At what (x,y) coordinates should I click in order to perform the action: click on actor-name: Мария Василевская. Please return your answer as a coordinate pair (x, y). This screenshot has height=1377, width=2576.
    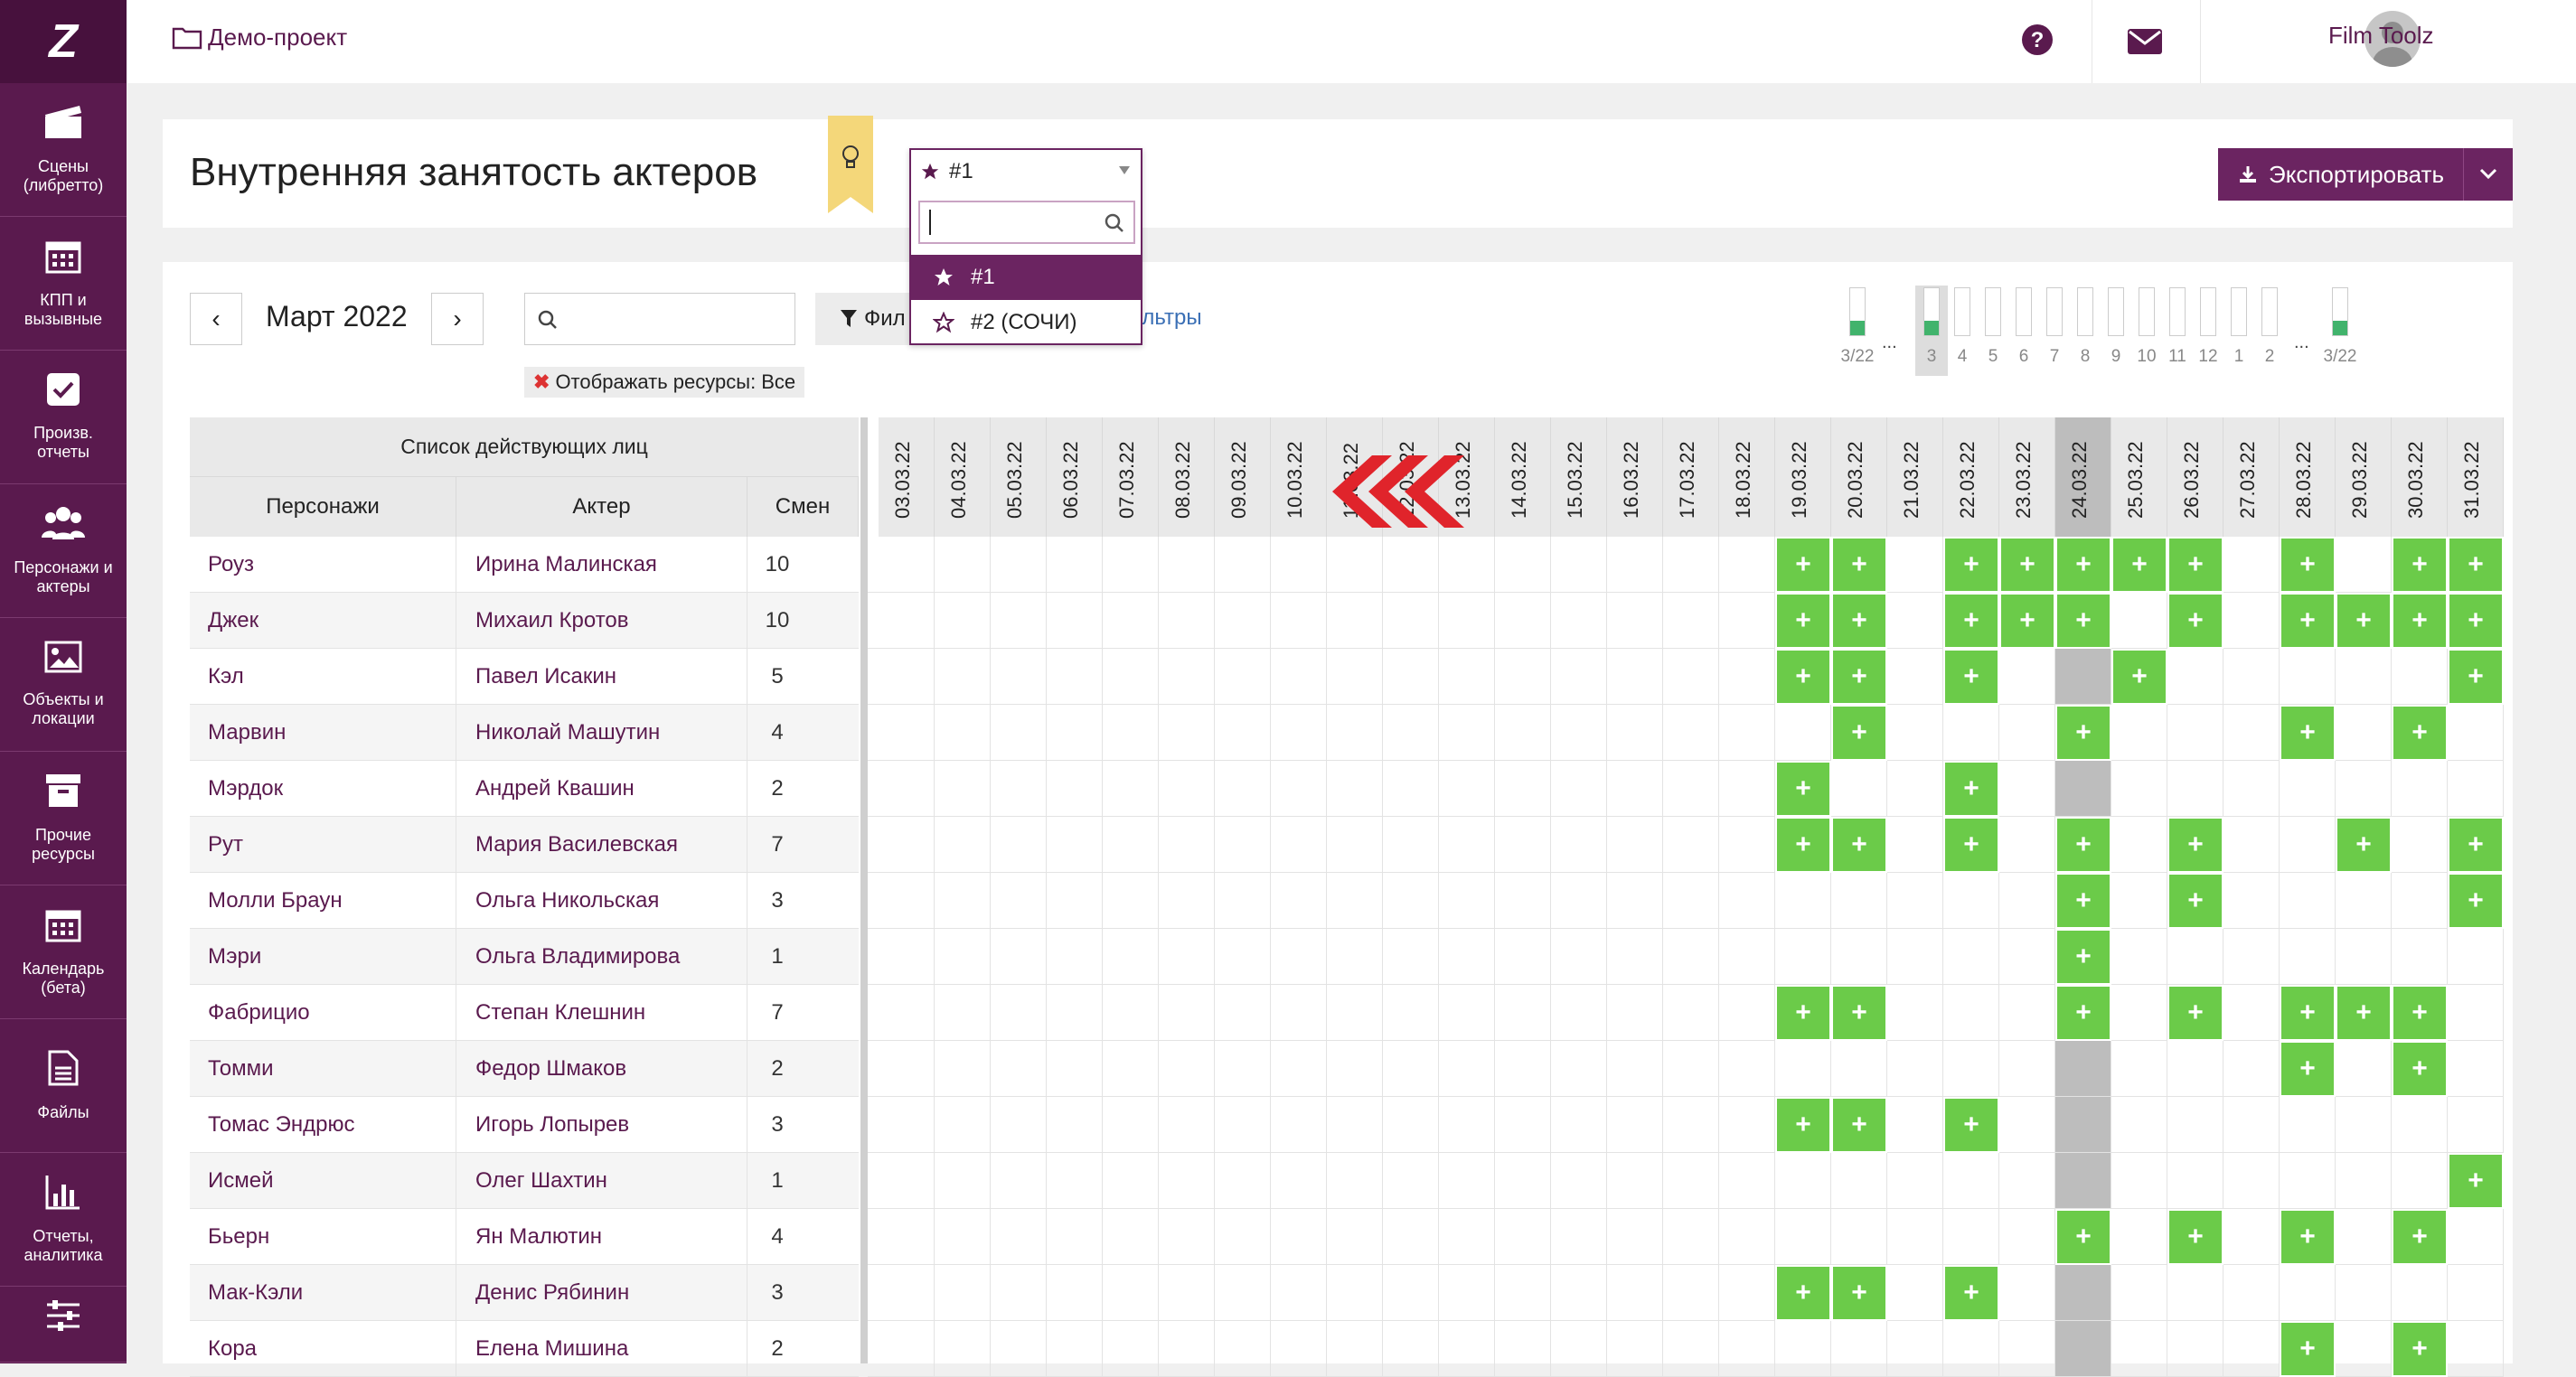
    Looking at the image, I should click on (576, 844).